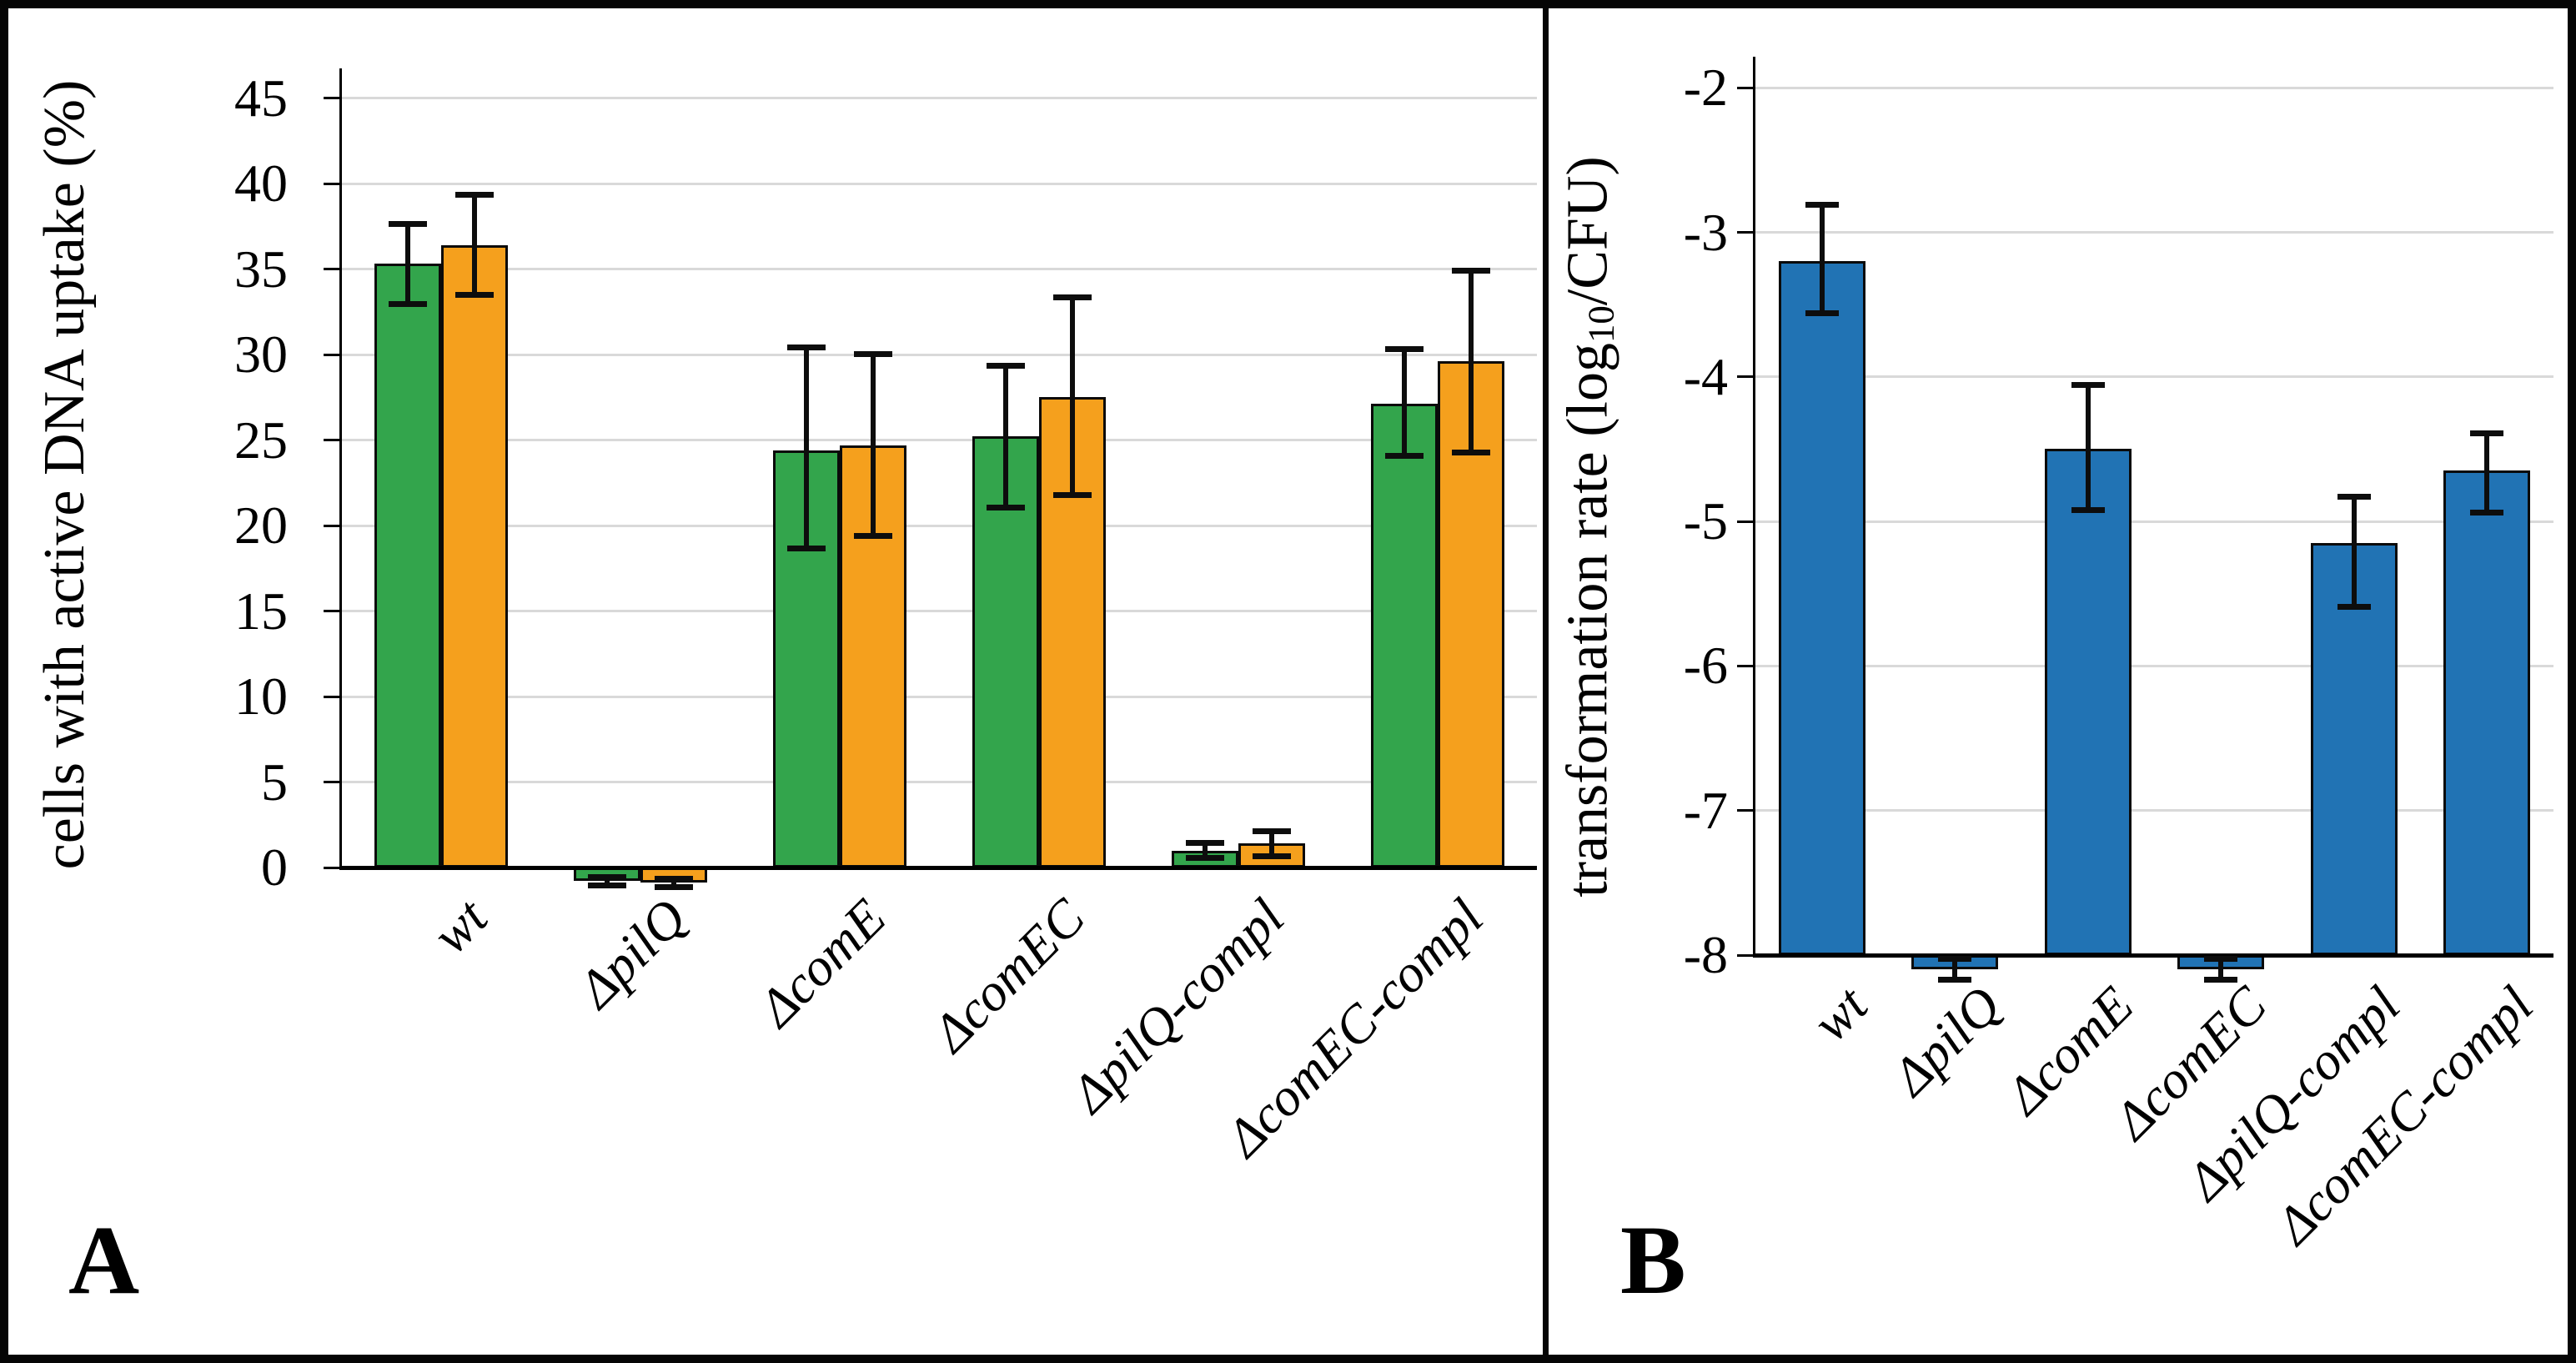 This screenshot has width=2576, height=1363. Describe the element at coordinates (1705, 810) in the screenshot. I see `y-tick-label: -7` at that location.